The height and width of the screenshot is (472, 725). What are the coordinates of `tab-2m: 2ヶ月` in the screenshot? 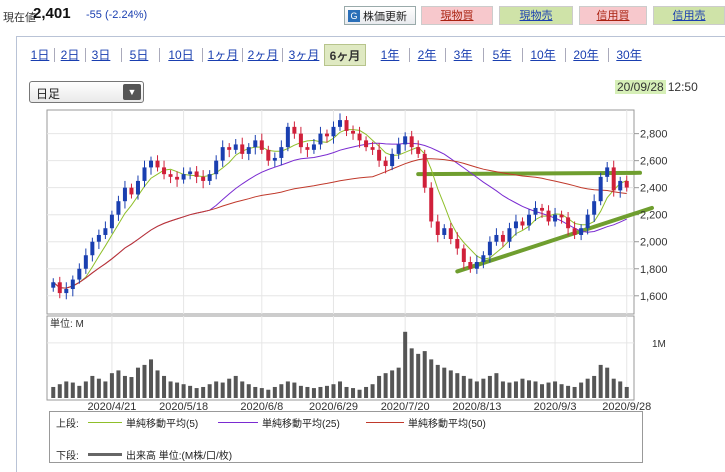 It's located at (263, 55).